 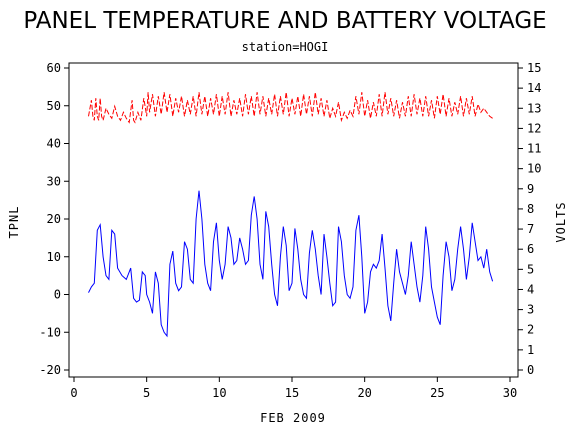 What do you see at coordinates (530, 350) in the screenshot?
I see `right-tick-label: 1` at bounding box center [530, 350].